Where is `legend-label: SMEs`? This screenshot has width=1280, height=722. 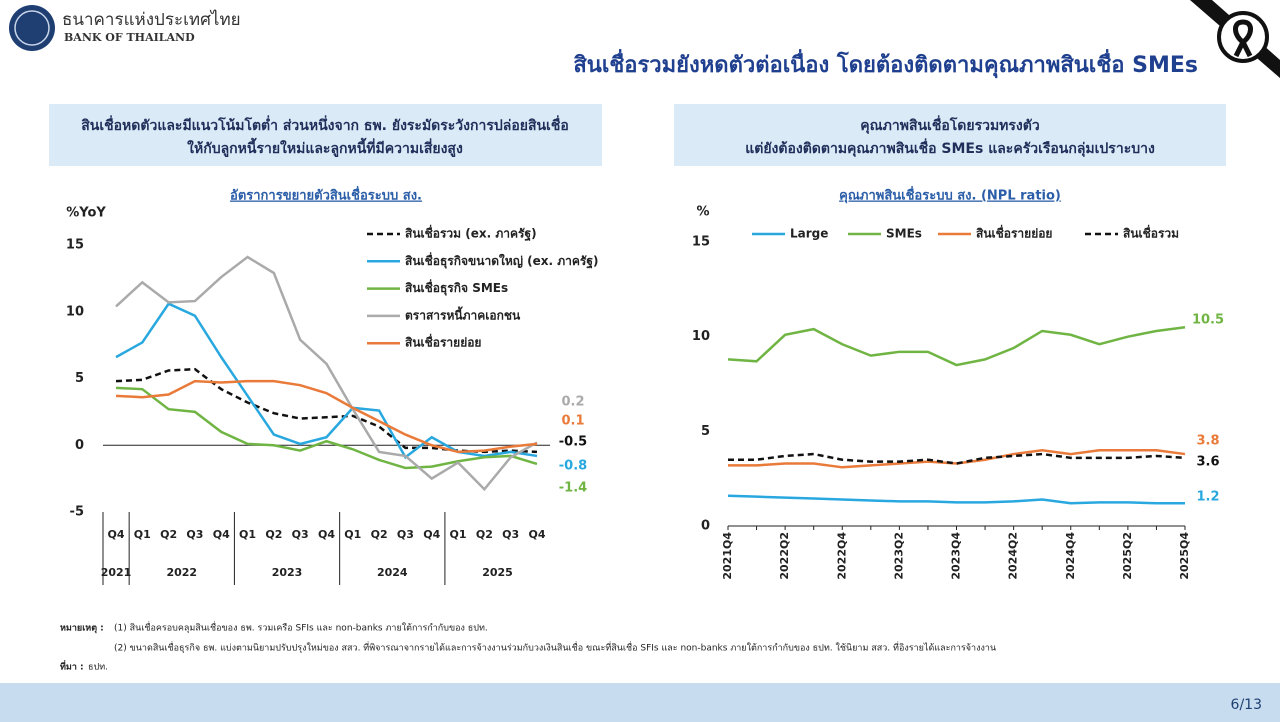
legend-label: SMEs is located at coordinates (904, 234).